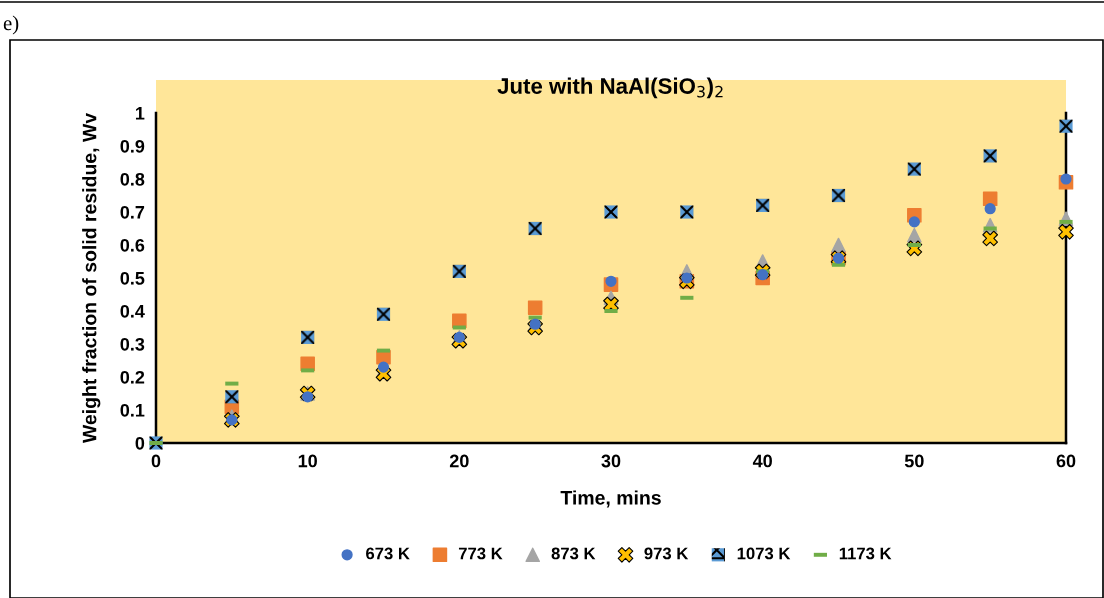 Image resolution: width=1104 pixels, height=598 pixels. Describe the element at coordinates (914, 461) in the screenshot. I see `x-tick-label: 50` at that location.